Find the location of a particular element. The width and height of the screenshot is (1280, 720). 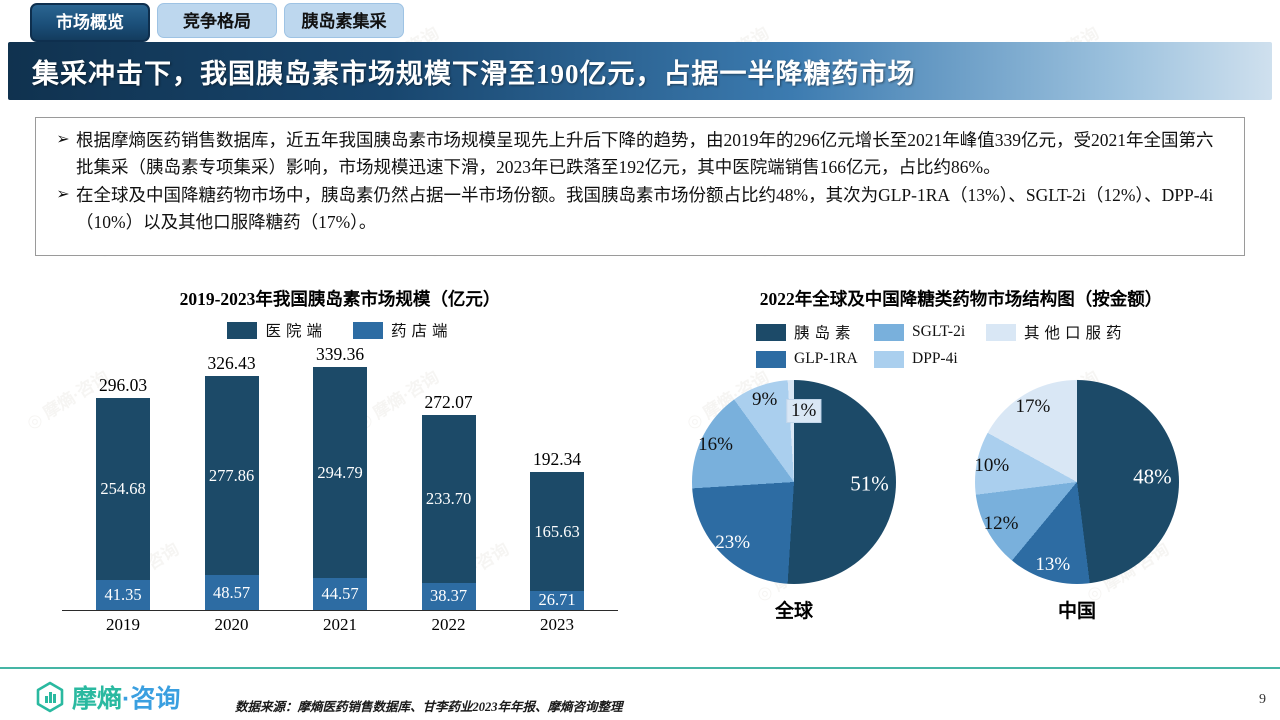

pie-中国: 48% 13% 12% 10% 17% 中国 is located at coordinates (1076, 501).